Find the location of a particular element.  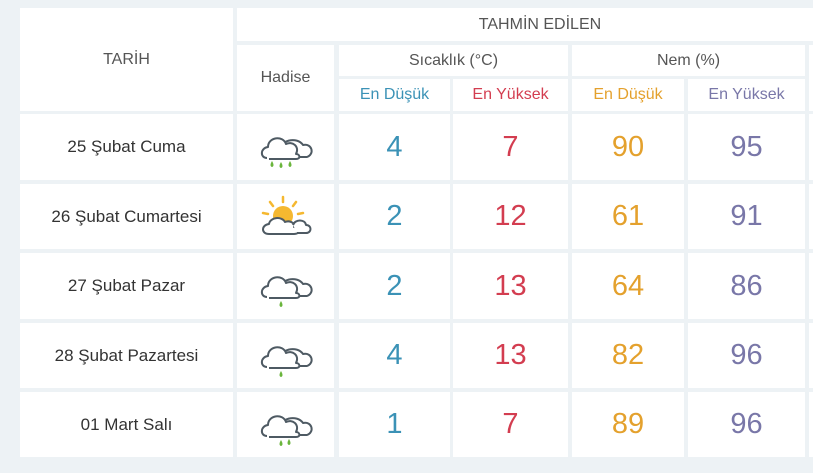

hum-min-cell: 64 is located at coordinates (628, 286).